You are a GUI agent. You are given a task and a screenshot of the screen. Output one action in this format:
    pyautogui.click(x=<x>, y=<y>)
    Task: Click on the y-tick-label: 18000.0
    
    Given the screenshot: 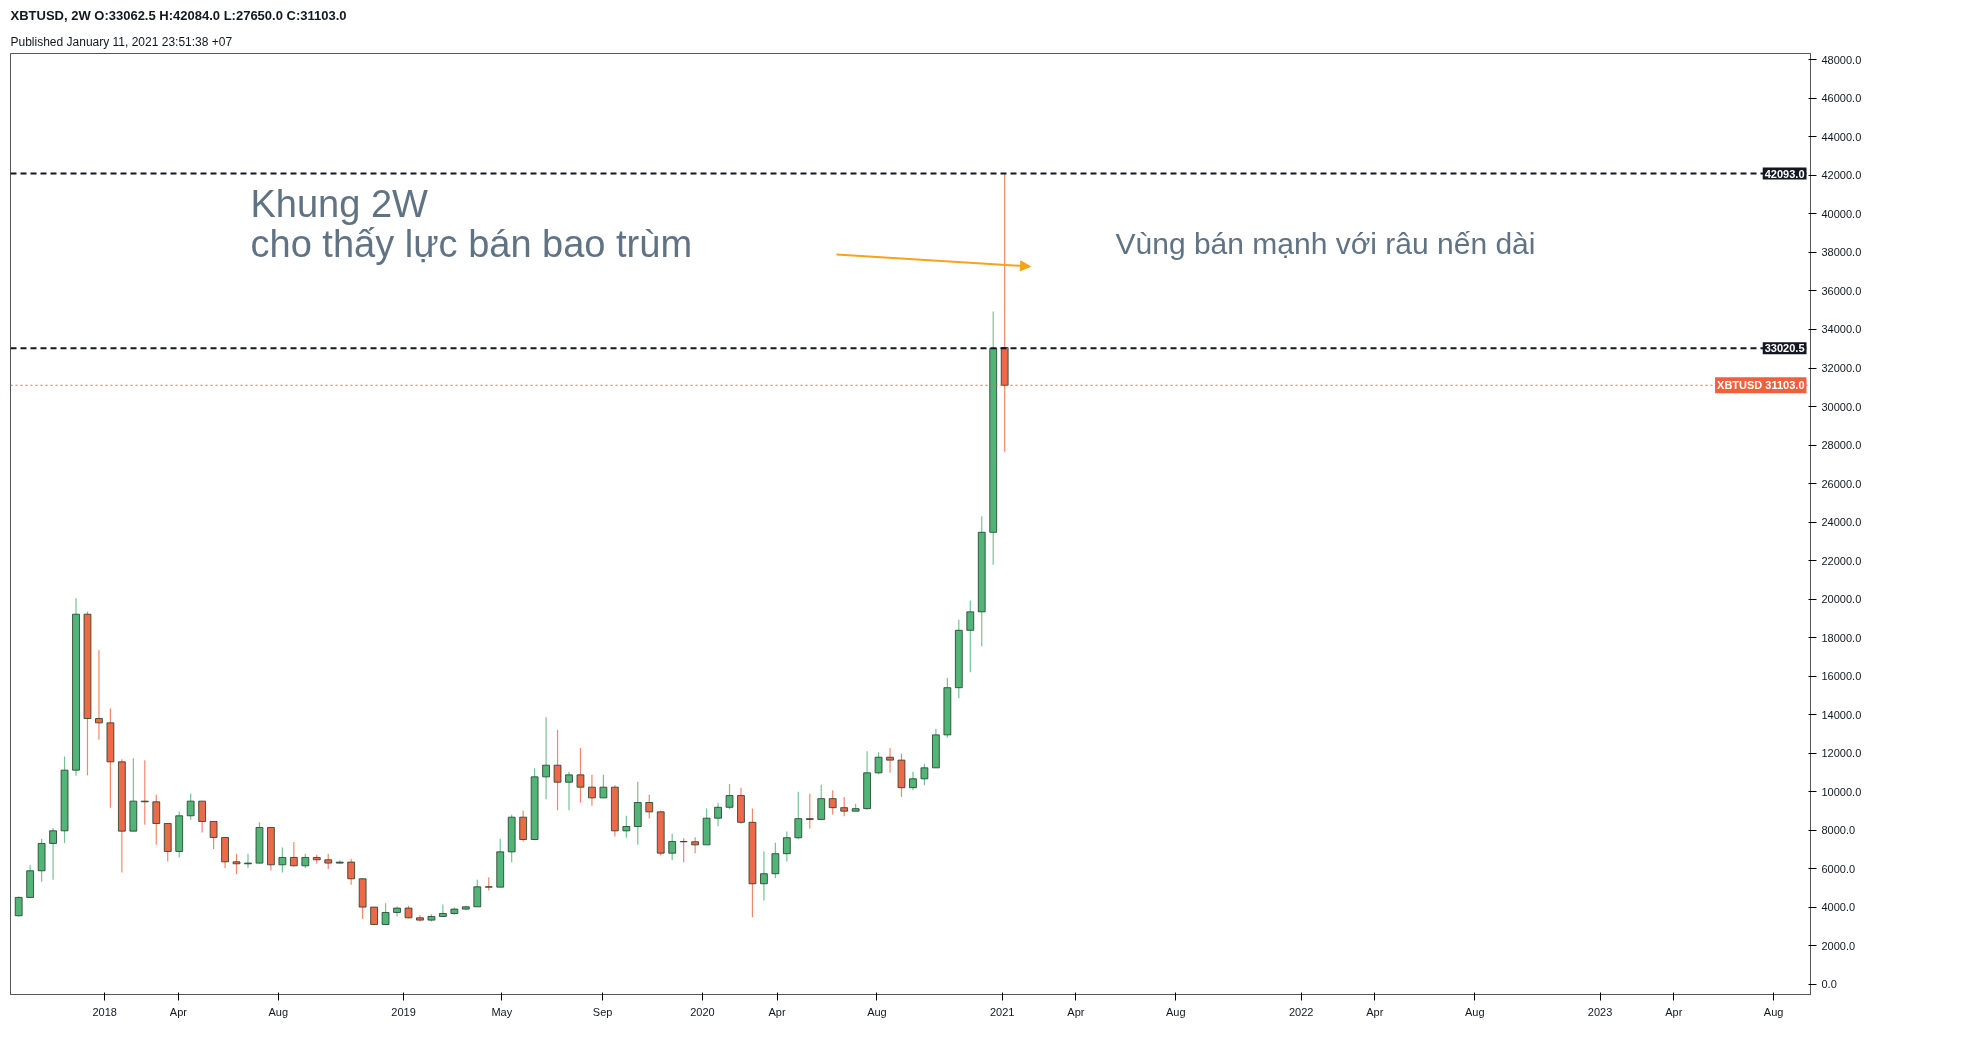 What is the action you would take?
    pyautogui.click(x=1841, y=637)
    